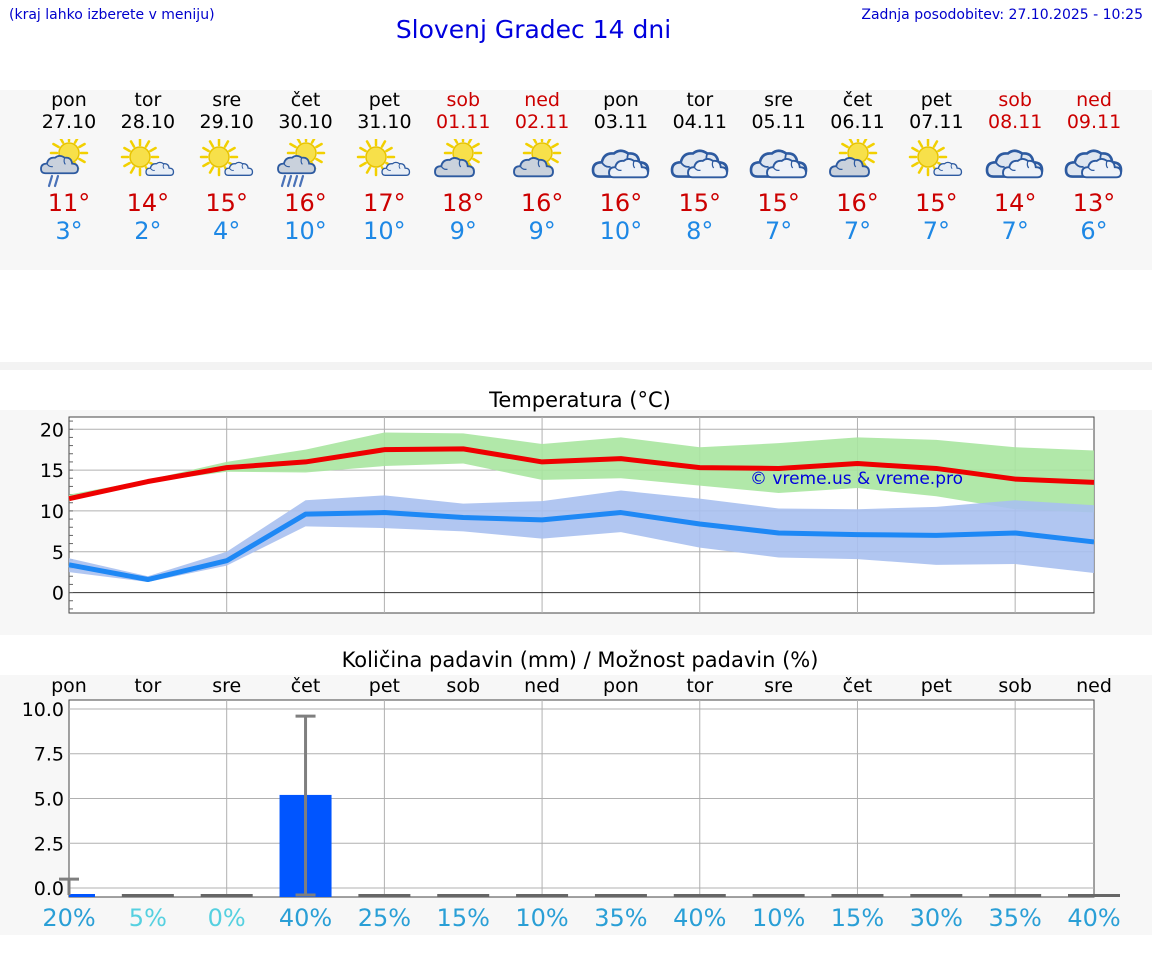  I want to click on day-column: tor 04.11 15° 8°, so click(700, 167).